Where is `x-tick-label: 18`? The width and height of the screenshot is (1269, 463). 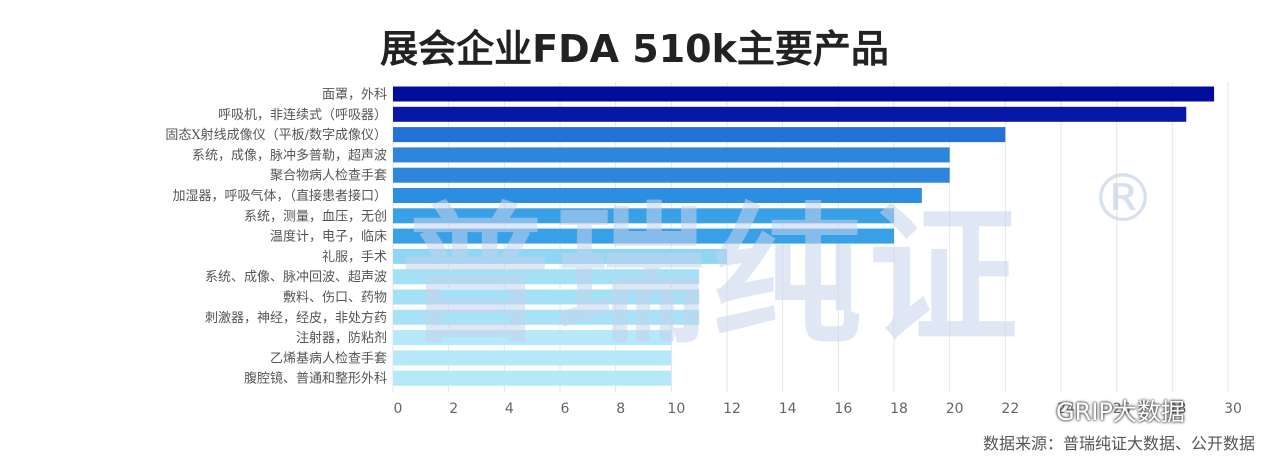 x-tick-label: 18 is located at coordinates (899, 409).